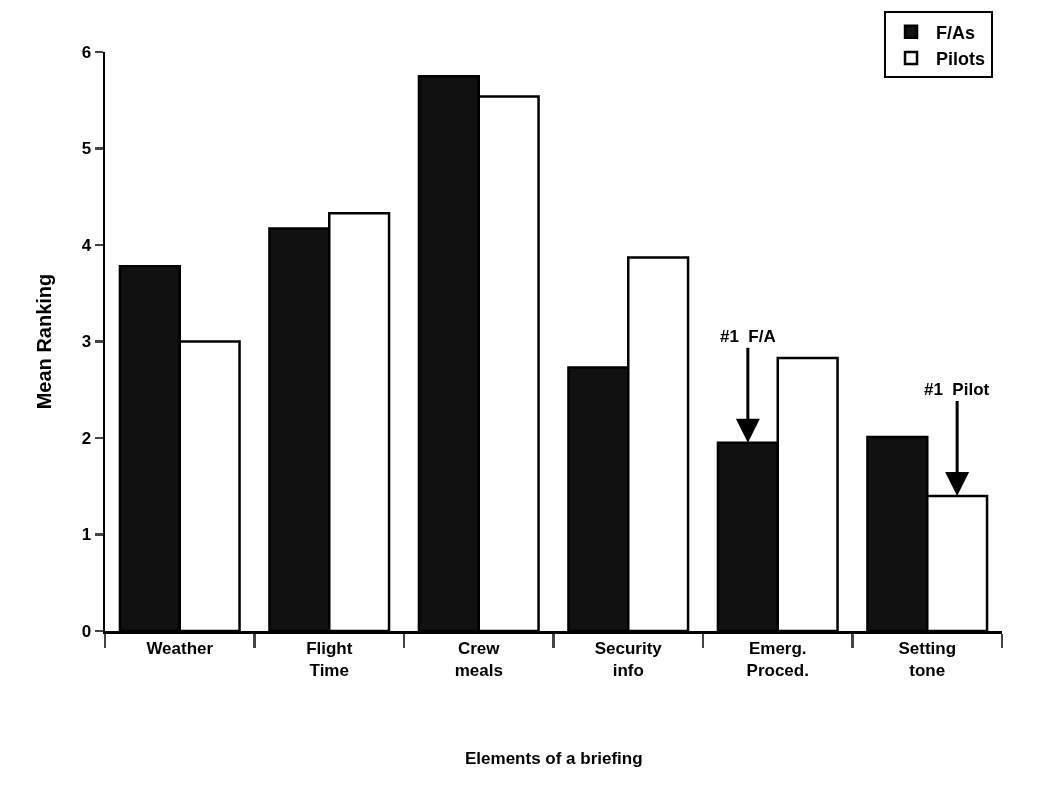 The width and height of the screenshot is (1037, 791). Describe the element at coordinates (927, 659) in the screenshot. I see `x-tick-label: Setting tone` at that location.